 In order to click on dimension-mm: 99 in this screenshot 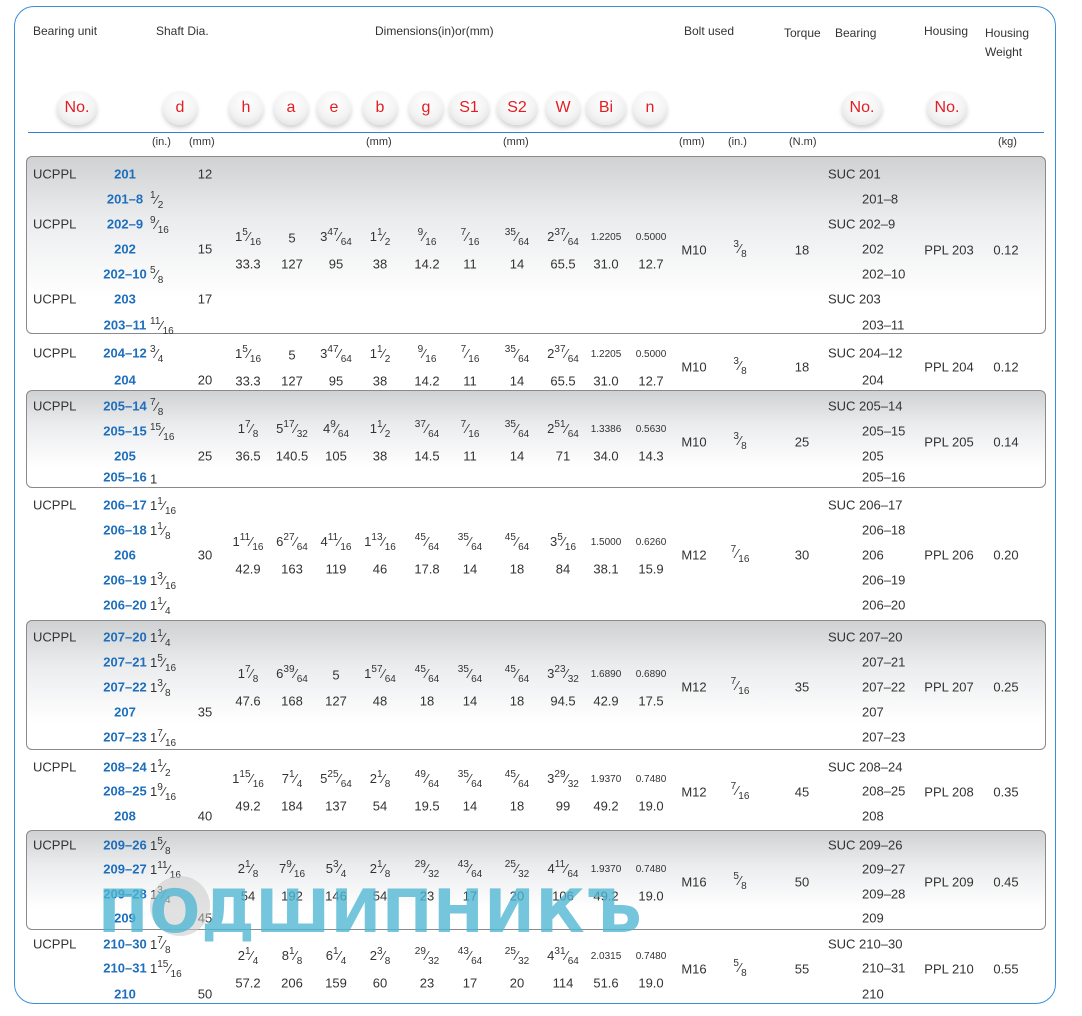, I will do `click(563, 805)`.